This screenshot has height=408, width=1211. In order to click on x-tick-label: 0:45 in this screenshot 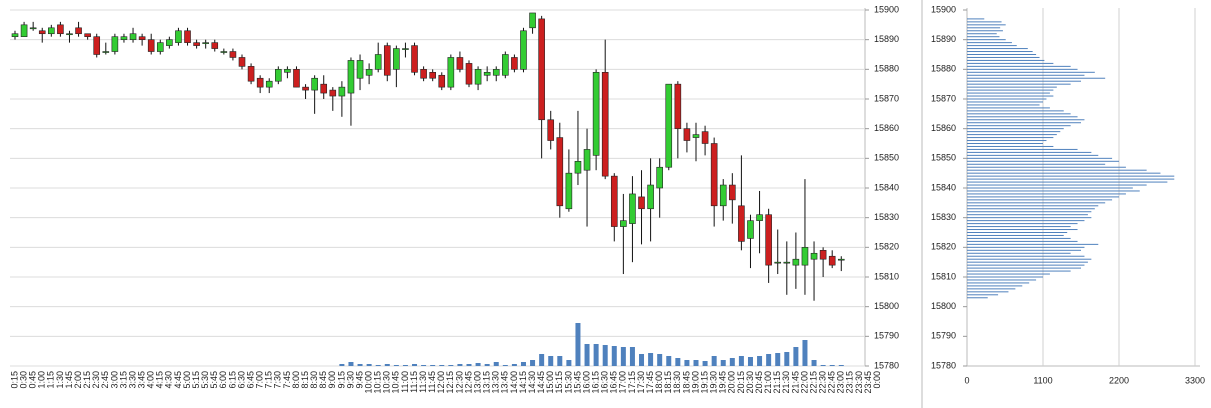, I will do `click(33, 380)`.